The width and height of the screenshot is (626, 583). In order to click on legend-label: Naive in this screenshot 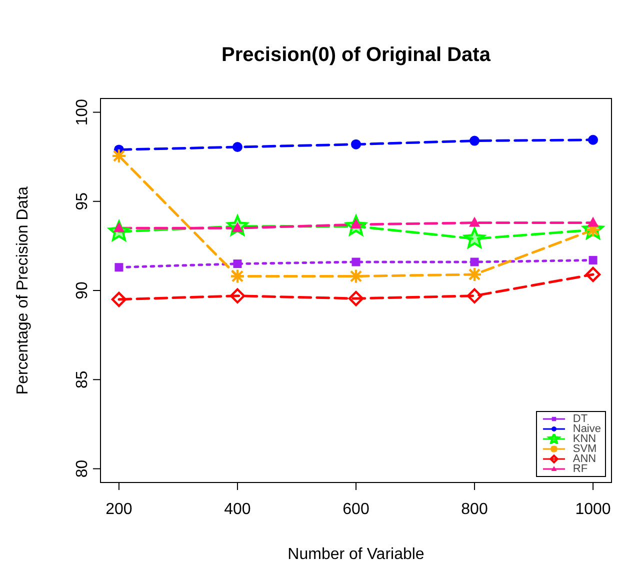, I will do `click(586, 429)`.